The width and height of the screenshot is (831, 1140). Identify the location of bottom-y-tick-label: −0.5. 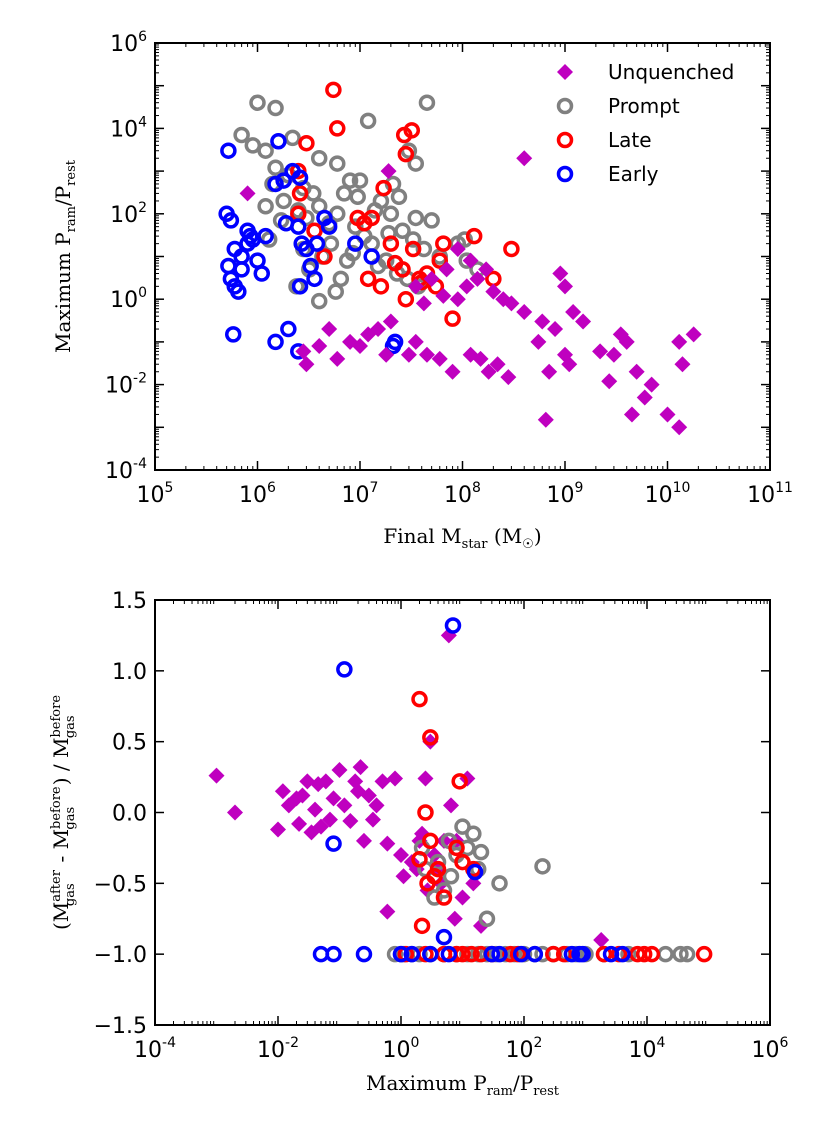
(120, 884).